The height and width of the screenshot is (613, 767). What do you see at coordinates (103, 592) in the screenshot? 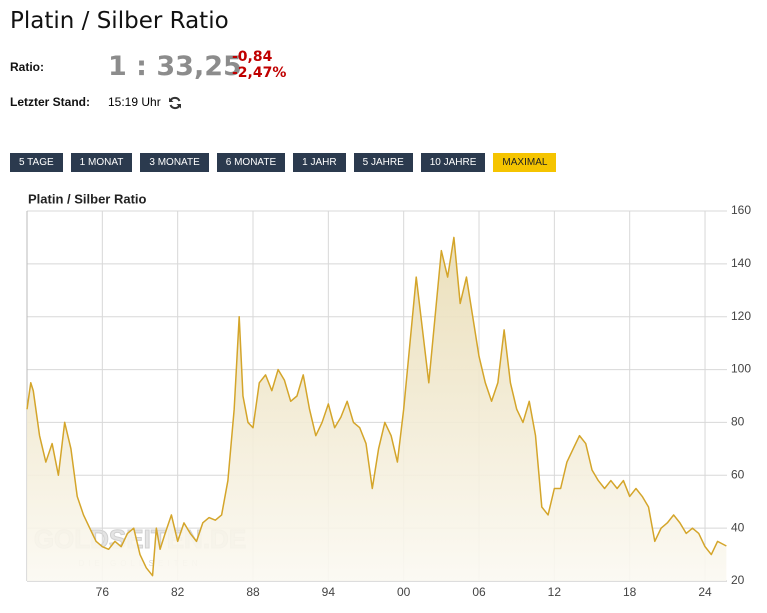
I see `x-tick-label: 76` at bounding box center [103, 592].